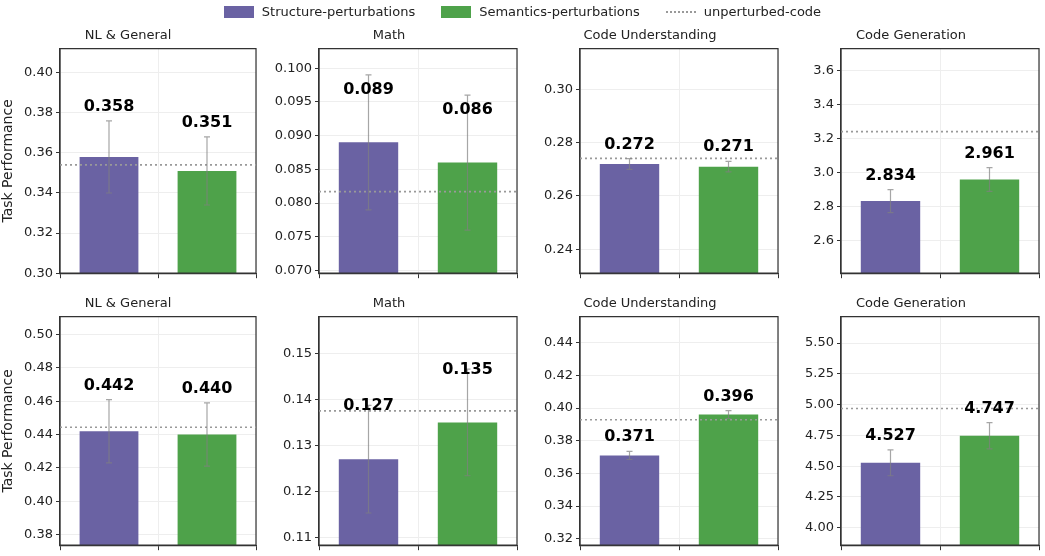 This screenshot has height=556, width=1045. I want to click on legend-label: Structure-perturbations, so click(338, 11).